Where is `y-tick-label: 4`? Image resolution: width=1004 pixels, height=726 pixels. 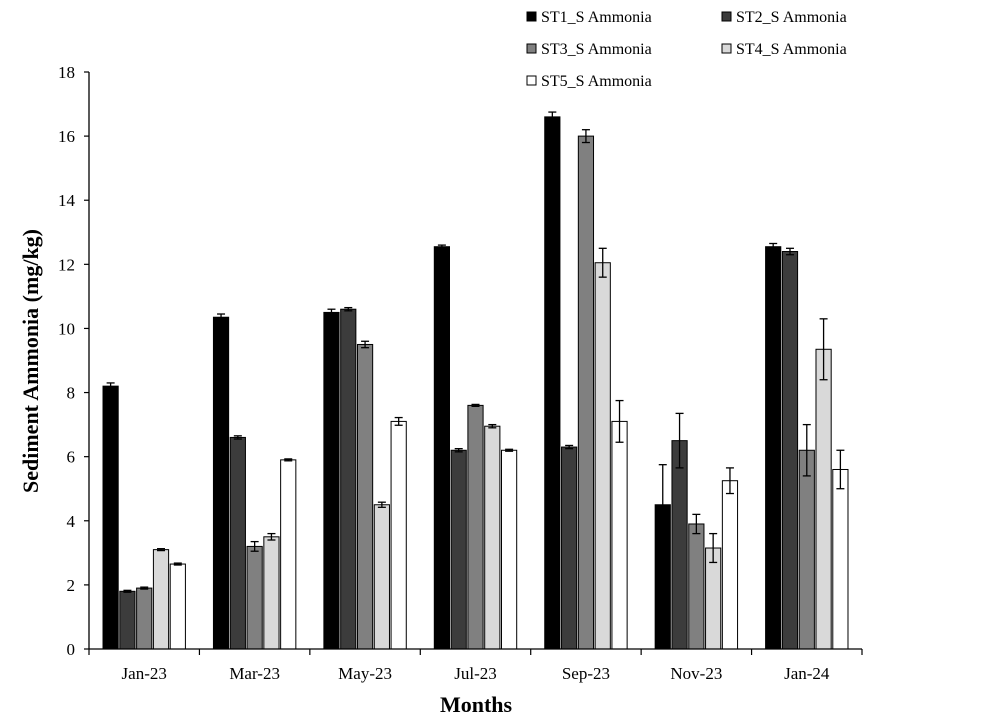
y-tick-label: 4 is located at coordinates (71, 521).